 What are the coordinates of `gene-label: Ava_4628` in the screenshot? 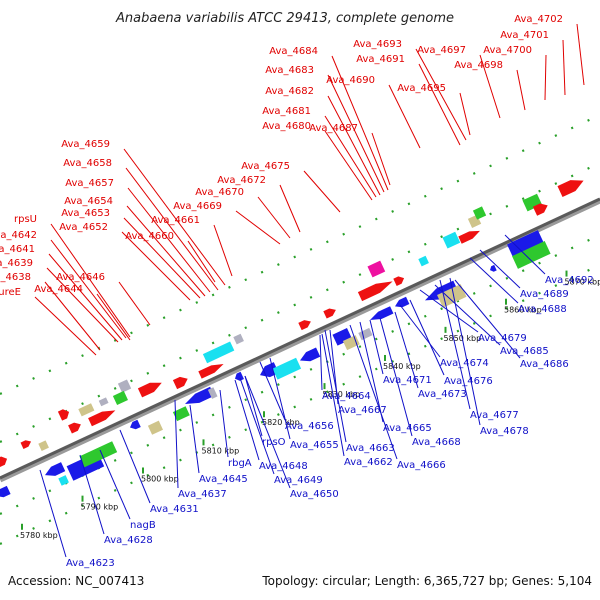 It's located at (128, 540).